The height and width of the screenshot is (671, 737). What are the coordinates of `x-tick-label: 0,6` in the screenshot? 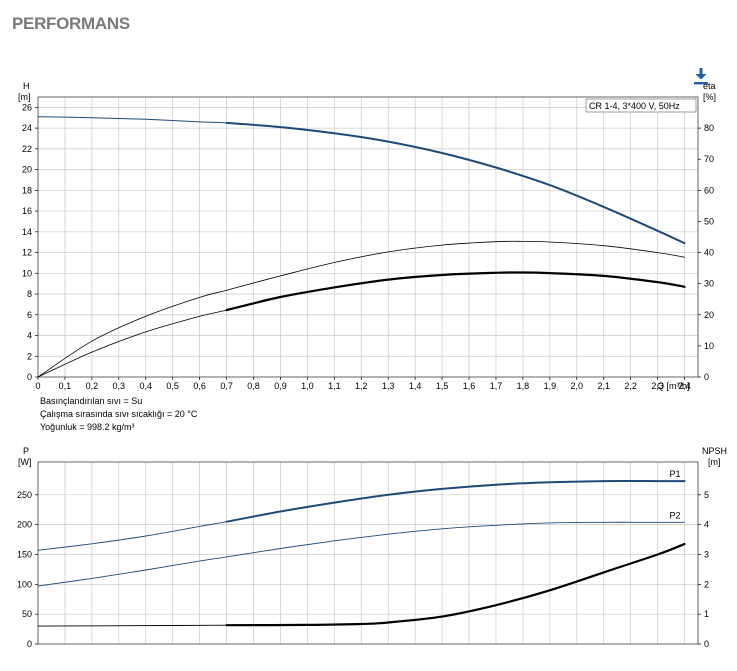 It's located at (199, 386).